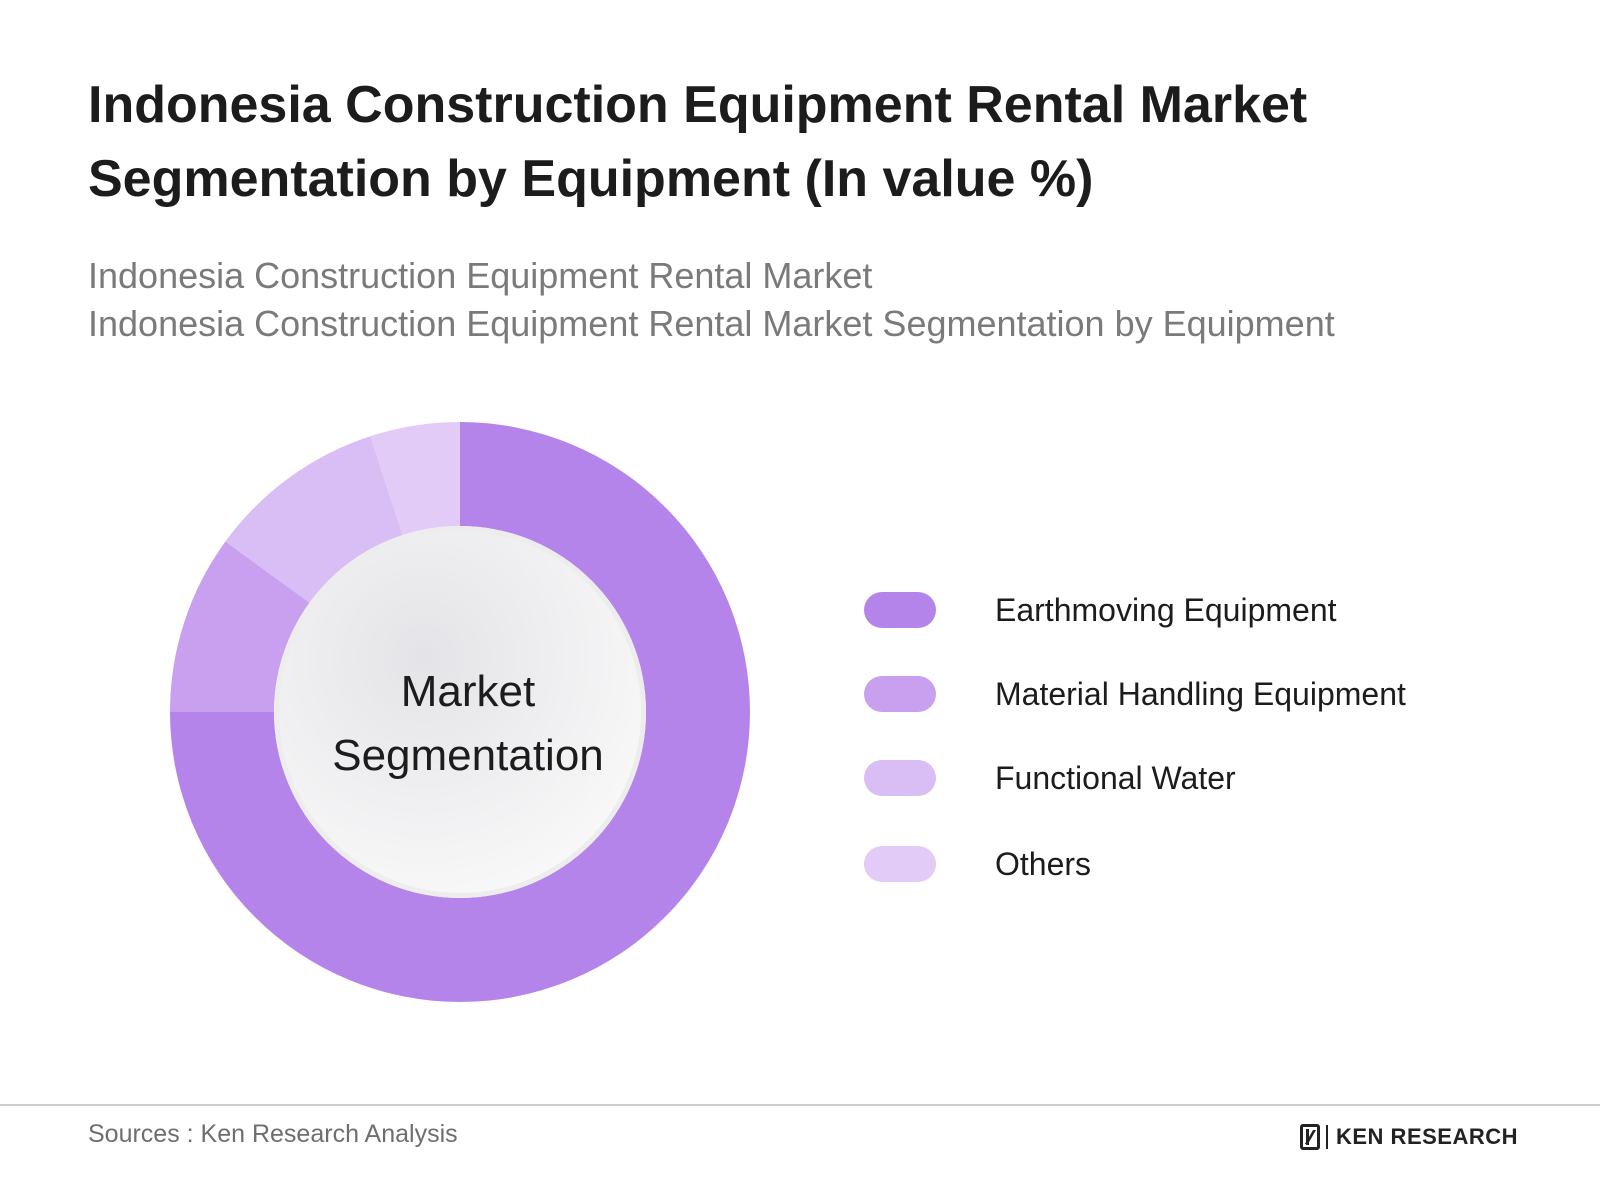 The height and width of the screenshot is (1200, 1600). Describe the element at coordinates (1310, 1137) in the screenshot. I see `ken-research-mark-icon` at that location.